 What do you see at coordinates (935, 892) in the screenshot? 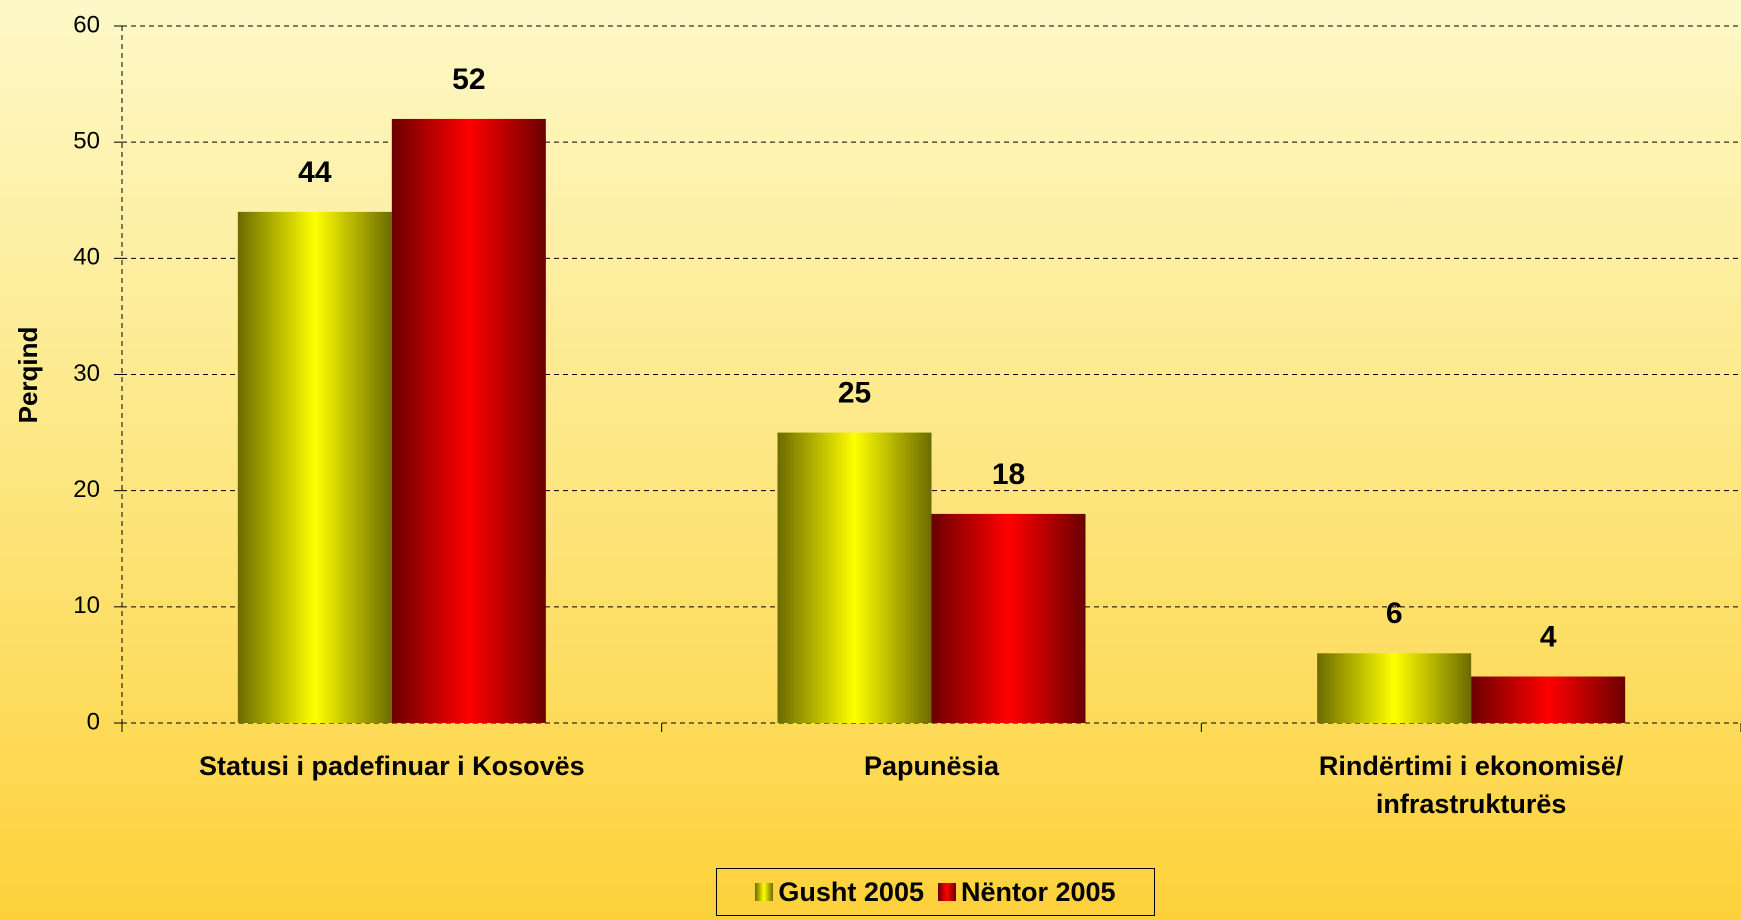
I see `legend: Gusht 2005 Nëntor 2005` at bounding box center [935, 892].